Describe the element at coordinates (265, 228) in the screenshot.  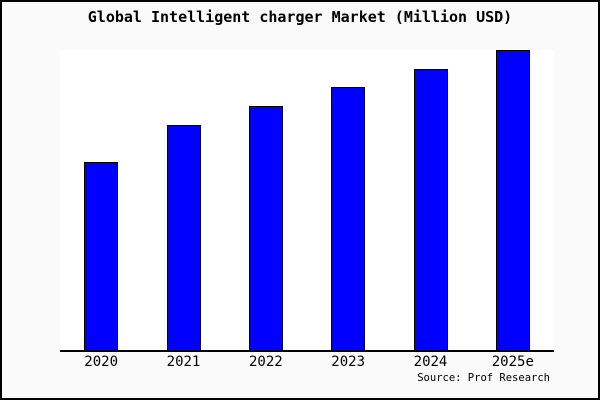
I see `bar-2022` at that location.